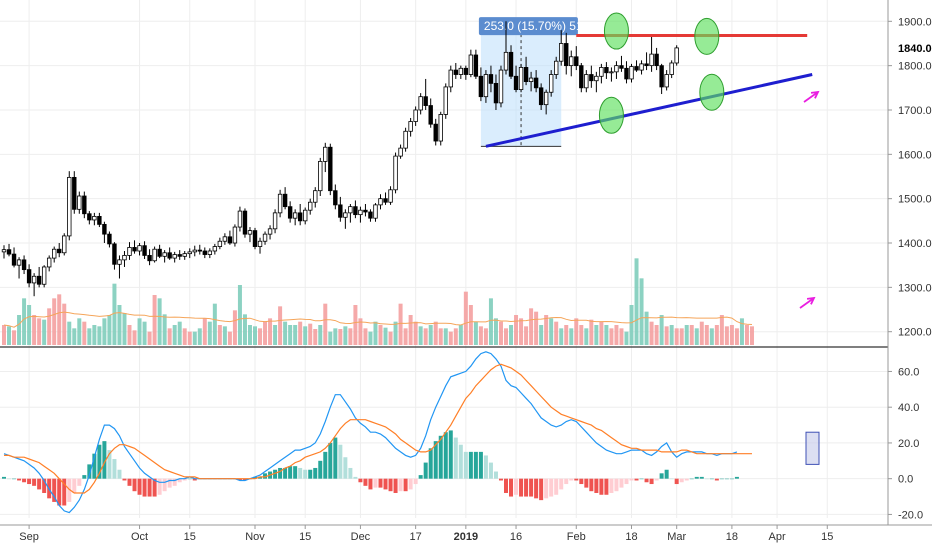  Describe the element at coordinates (915, 22) in the screenshot. I see `price-tick-label: 1900.0` at that location.